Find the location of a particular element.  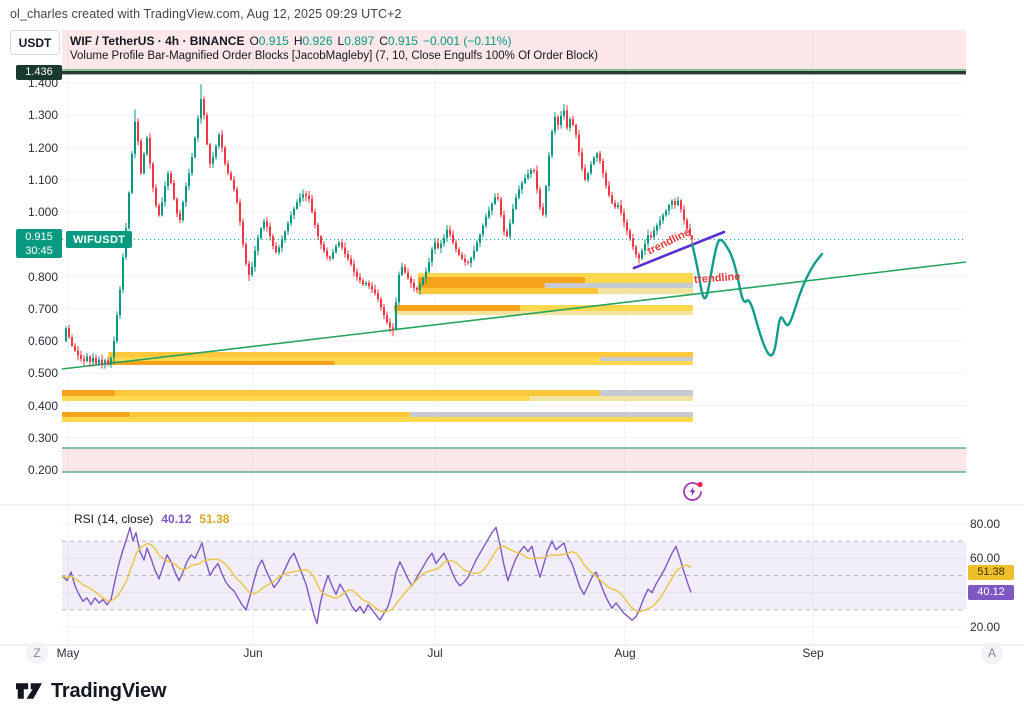

lightning-bolt-icon is located at coordinates (692, 491).